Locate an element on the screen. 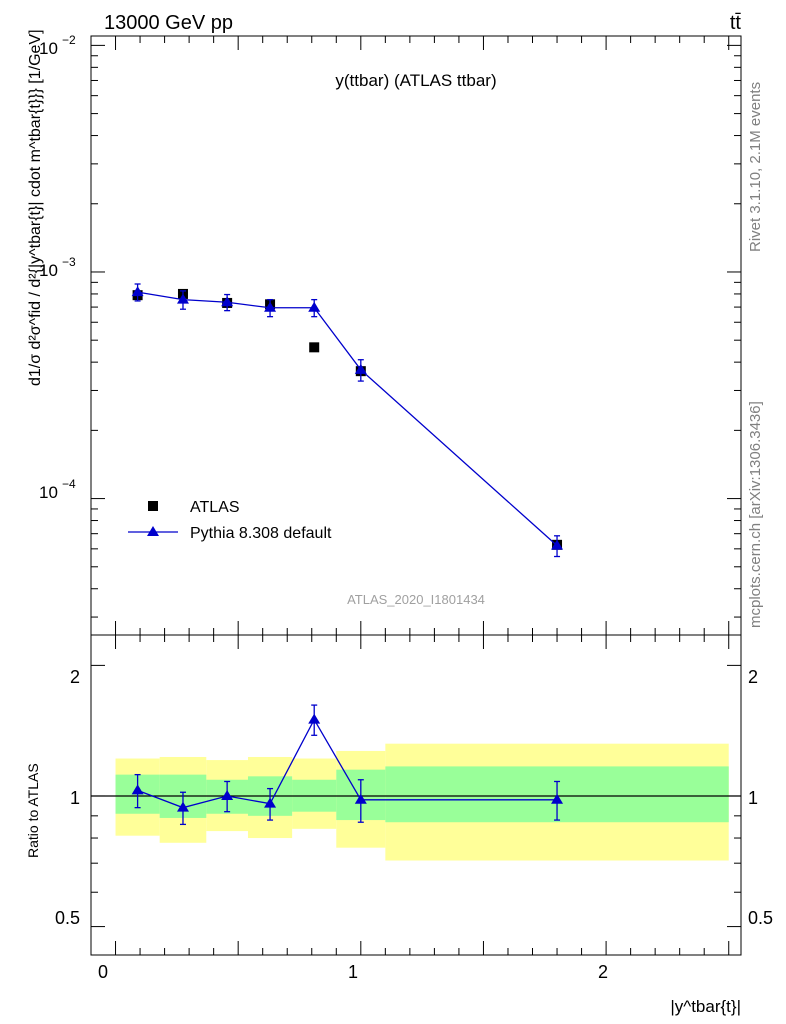  ratio-y-axis-label: Ratio to ATLAS is located at coordinates (33, 810).